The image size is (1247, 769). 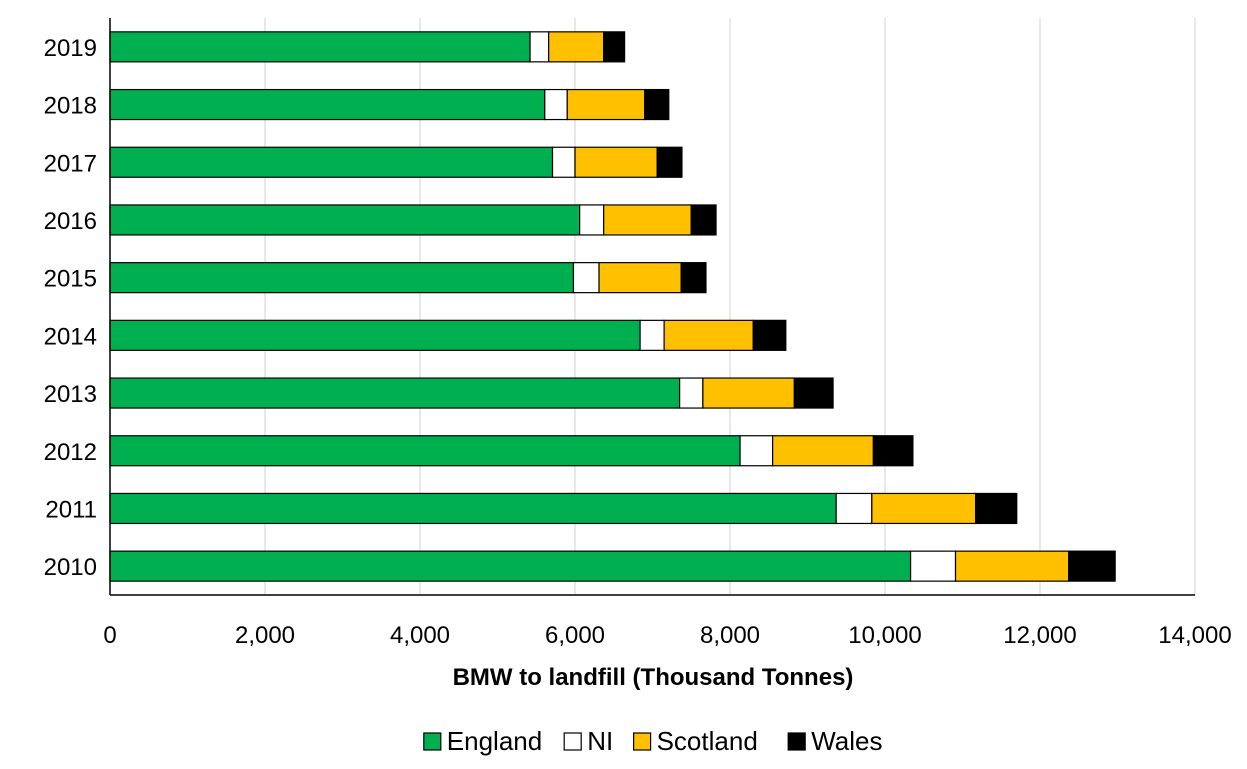 I want to click on x-tick-label: 8,000, so click(x=730, y=635).